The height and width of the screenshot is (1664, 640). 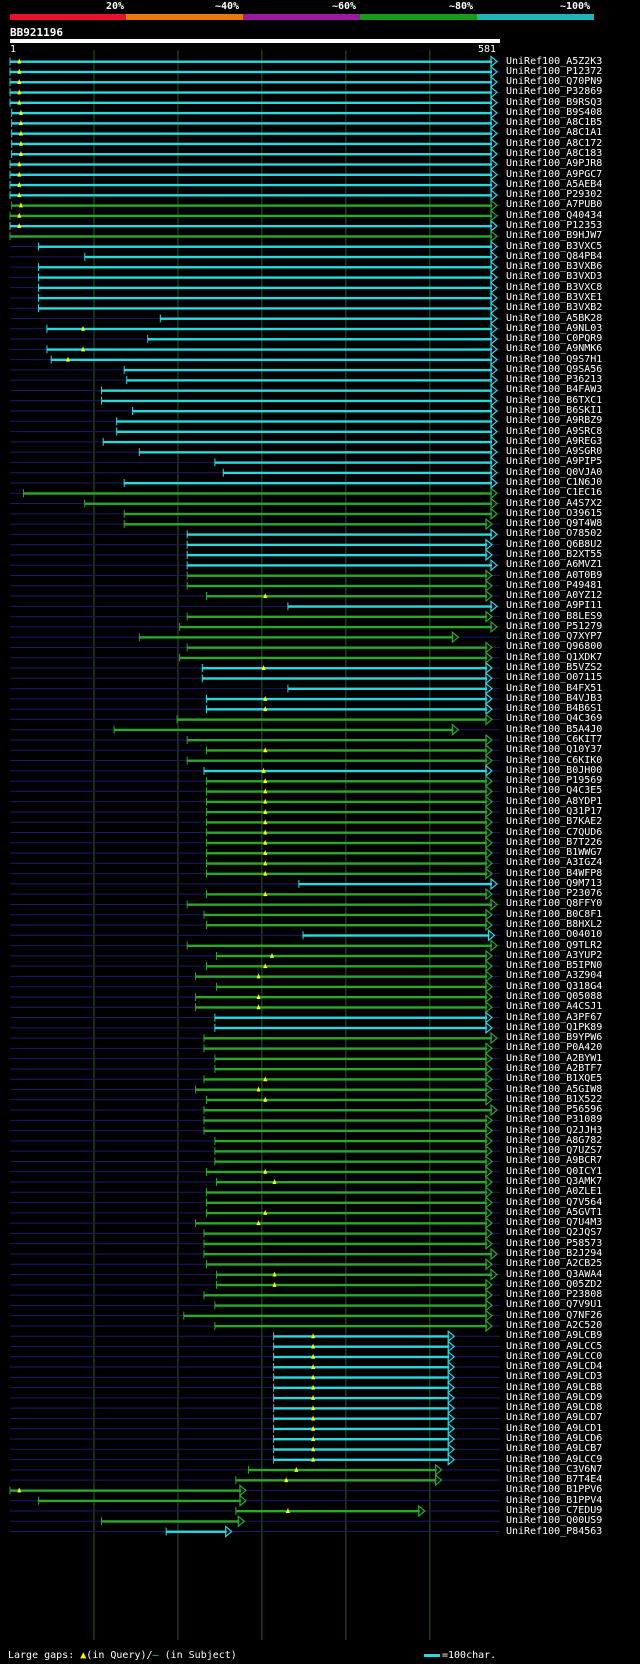 What do you see at coordinates (554, 750) in the screenshot?
I see `hit-label: UniRef100_Q10Y37` at bounding box center [554, 750].